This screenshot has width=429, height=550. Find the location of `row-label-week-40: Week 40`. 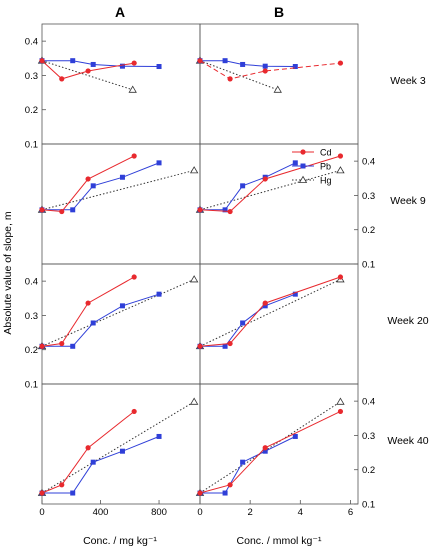

row-label-week-40: Week 40 is located at coordinates (407, 441).